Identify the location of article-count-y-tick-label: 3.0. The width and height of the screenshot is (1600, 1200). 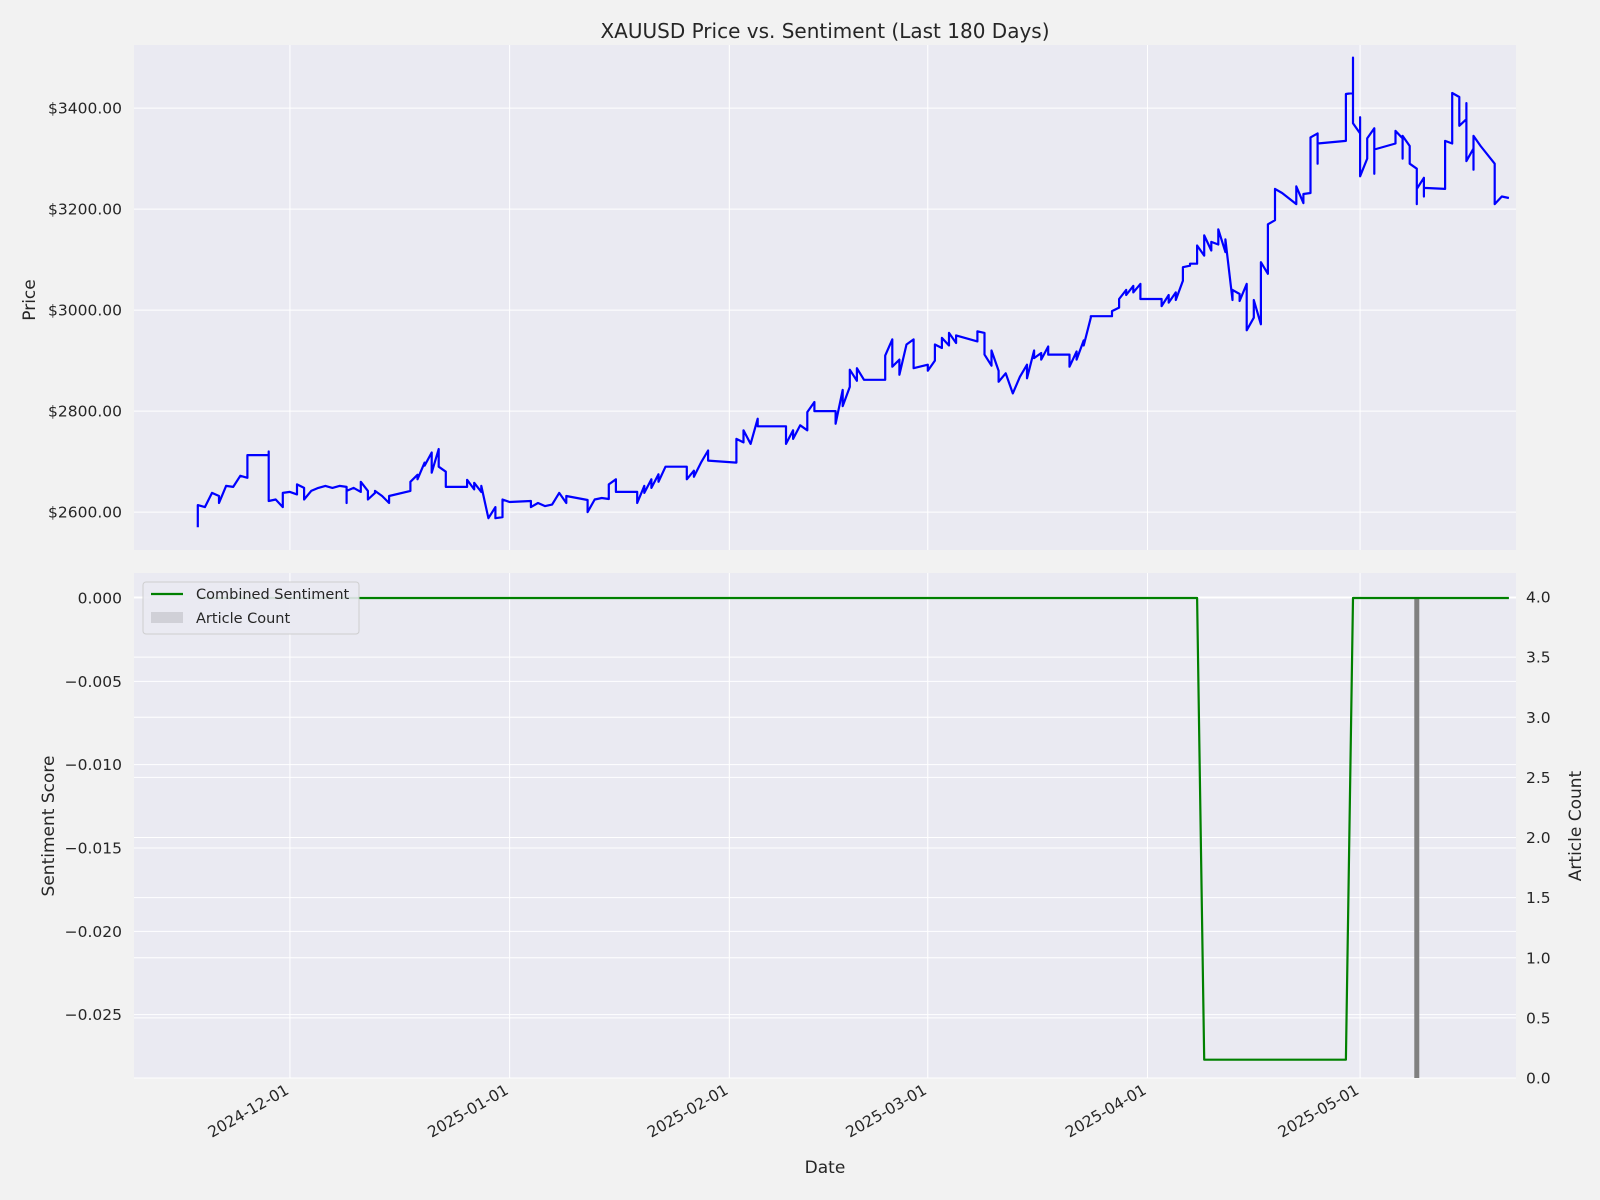
(1538, 718).